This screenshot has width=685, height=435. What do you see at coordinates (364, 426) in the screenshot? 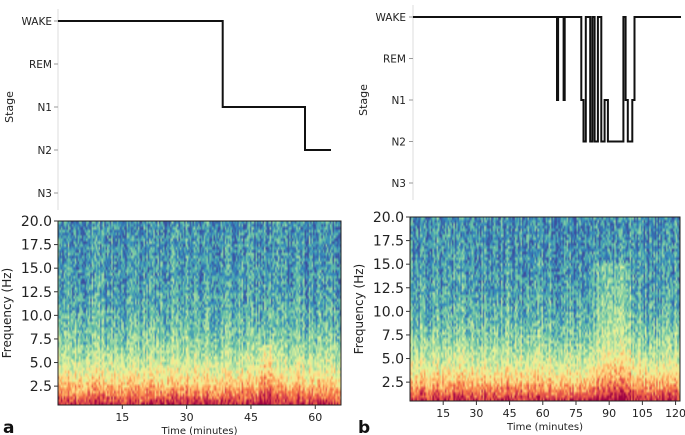
I see `panel-letter-b: b` at bounding box center [364, 426].